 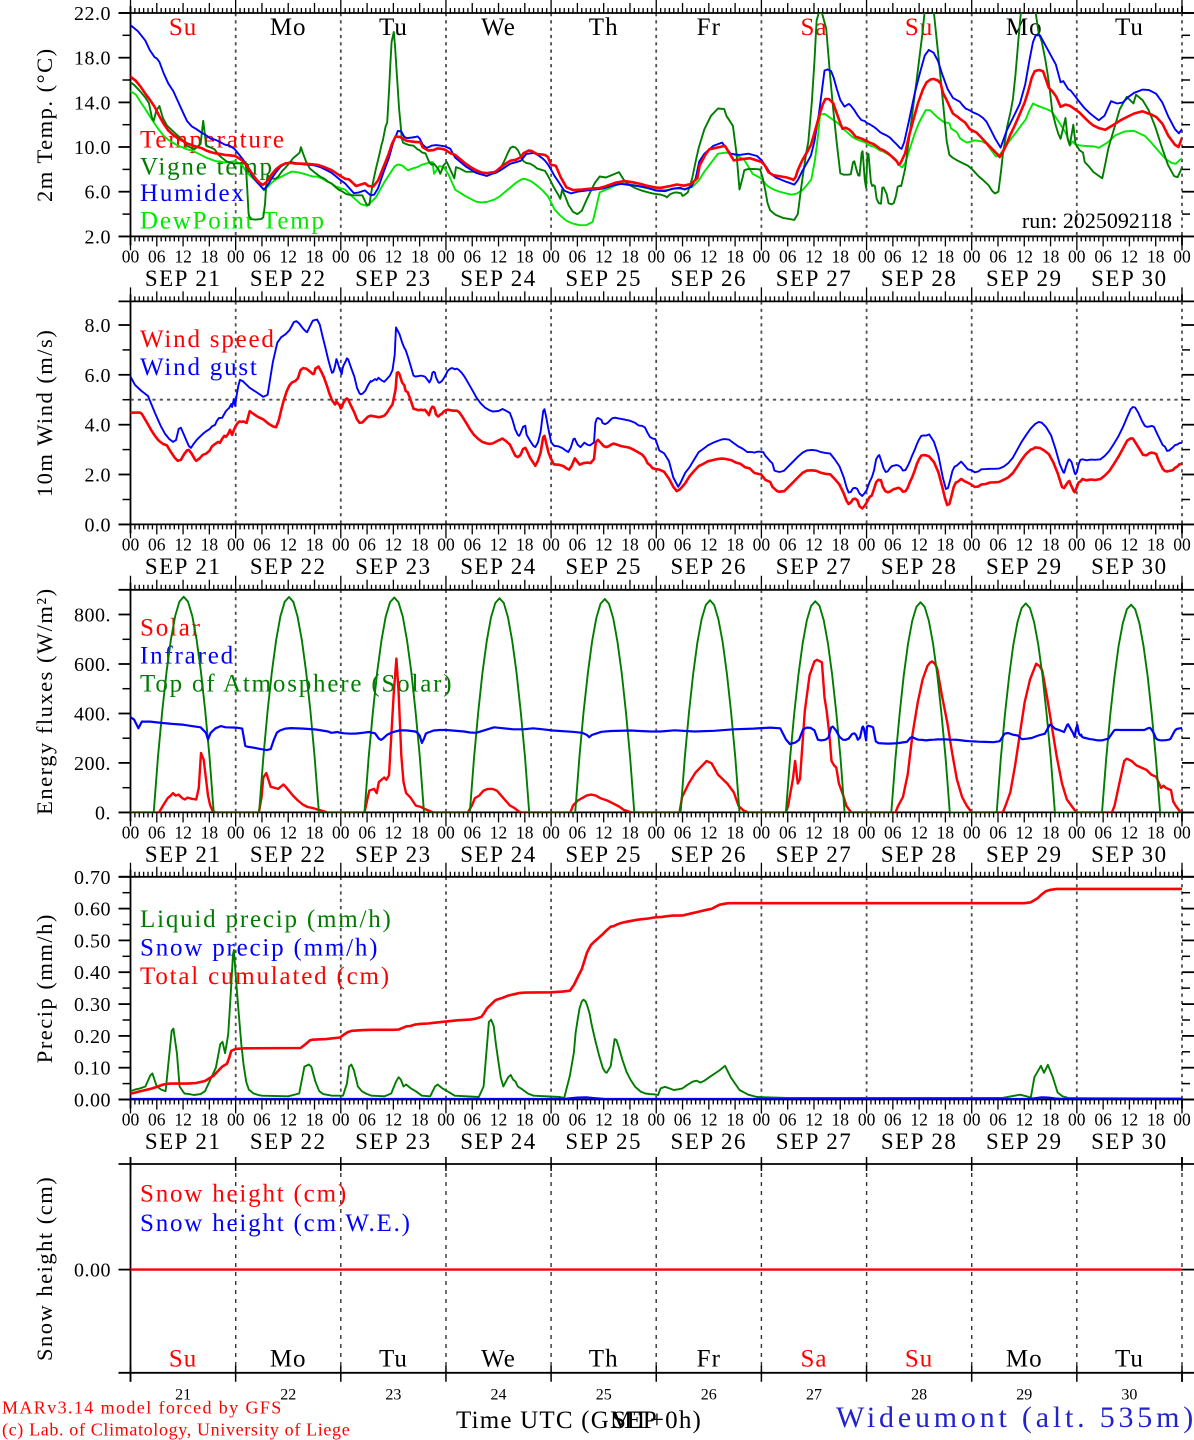 I want to click on svg-text: 0.70, so click(x=92, y=878).